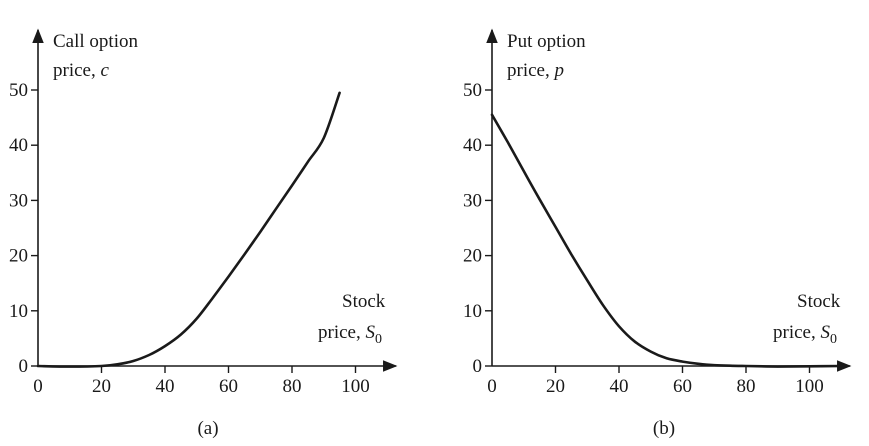  What do you see at coordinates (535, 70) in the screenshot?
I see `y-axis-label-line2: price, p` at bounding box center [535, 70].